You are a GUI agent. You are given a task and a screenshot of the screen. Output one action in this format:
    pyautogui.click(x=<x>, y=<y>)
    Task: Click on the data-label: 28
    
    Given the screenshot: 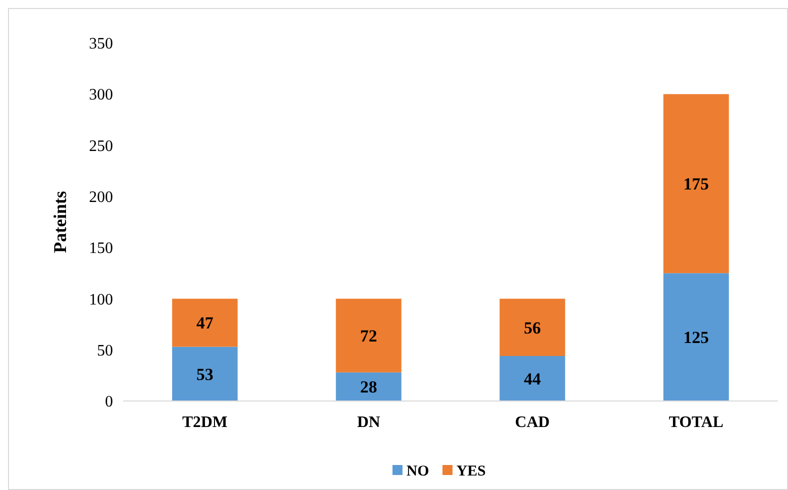 What is the action you would take?
    pyautogui.click(x=369, y=387)
    